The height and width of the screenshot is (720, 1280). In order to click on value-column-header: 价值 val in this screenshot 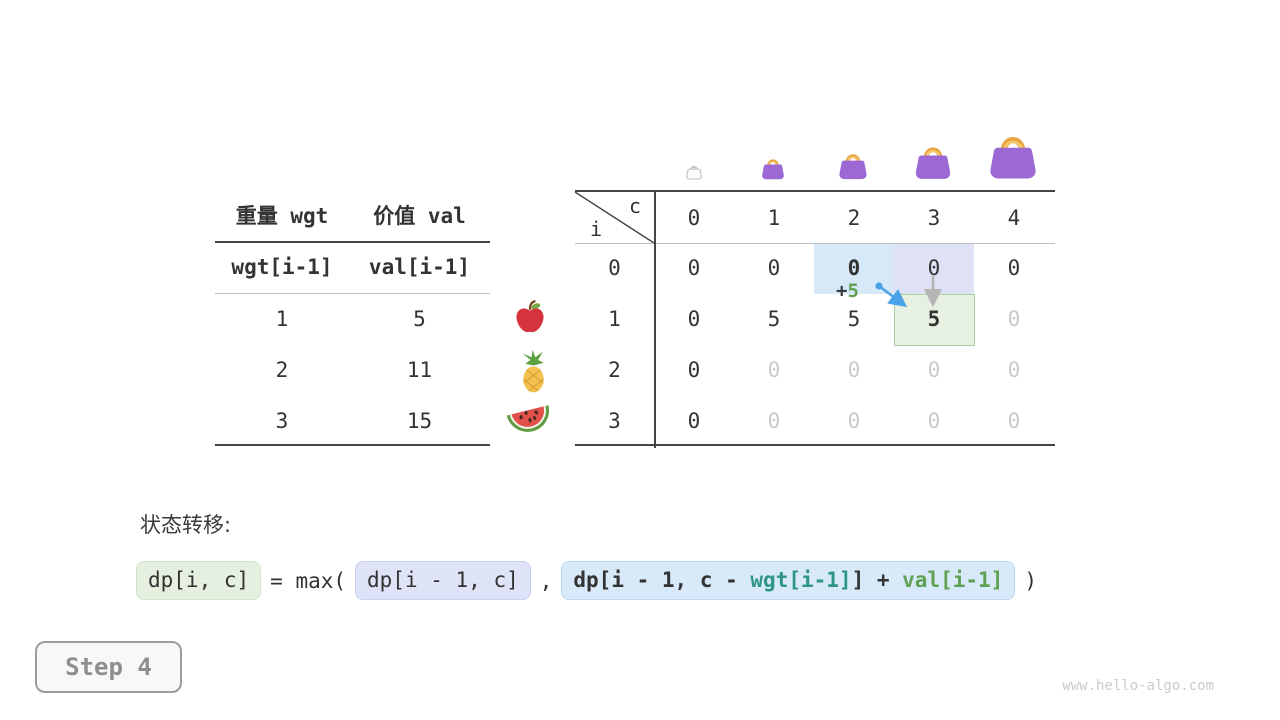, I will do `click(419, 215)`.